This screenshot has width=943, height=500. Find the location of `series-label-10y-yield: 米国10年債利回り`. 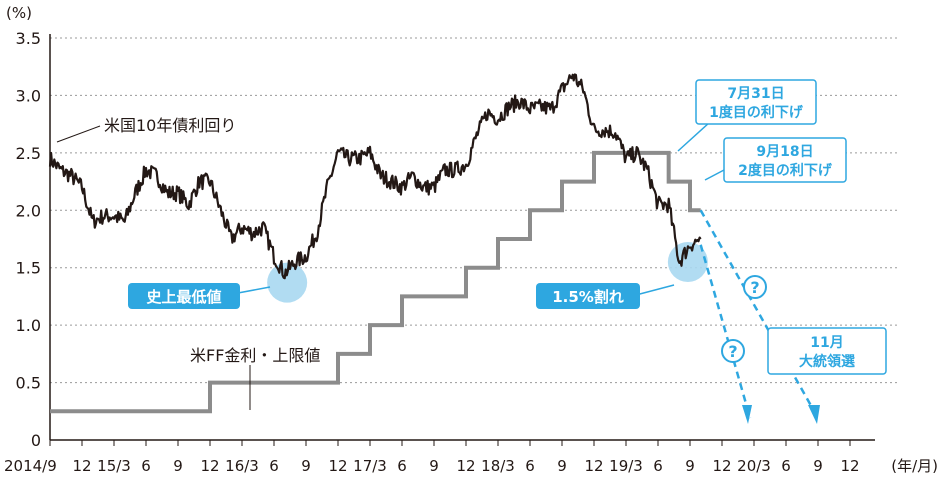

series-label-10y-yield: 米国10年債利回り is located at coordinates (170, 125).